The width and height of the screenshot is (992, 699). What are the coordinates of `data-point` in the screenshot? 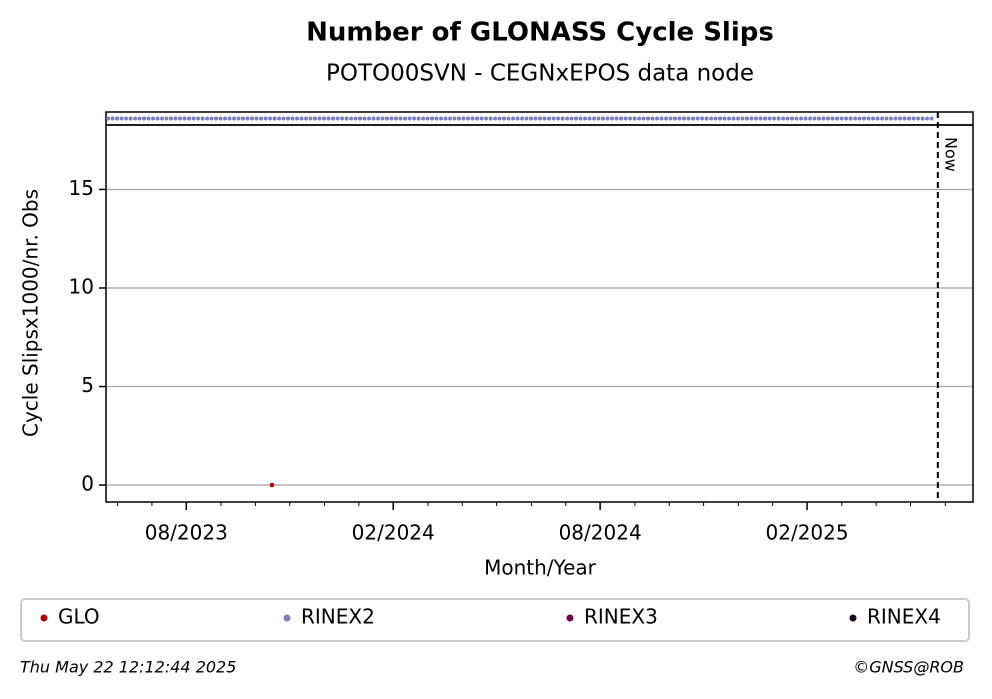 It's located at (272, 485).